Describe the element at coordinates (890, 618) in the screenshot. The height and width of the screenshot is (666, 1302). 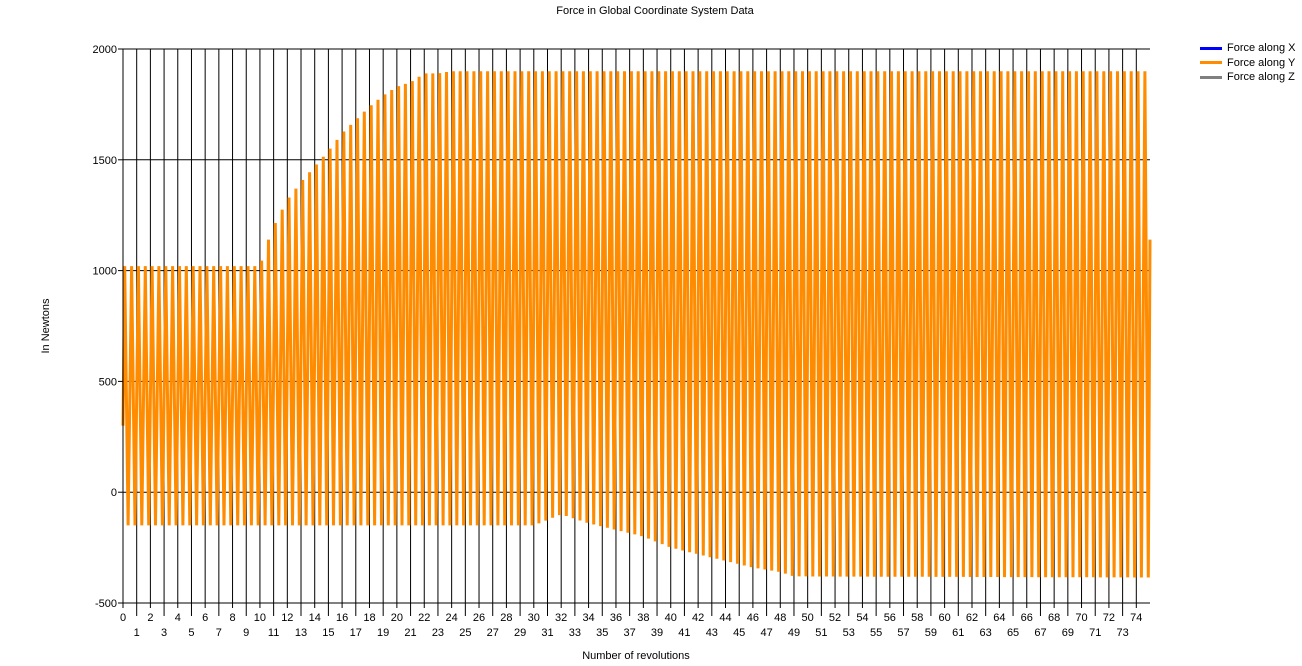
I see `x-tick-label: 56` at that location.